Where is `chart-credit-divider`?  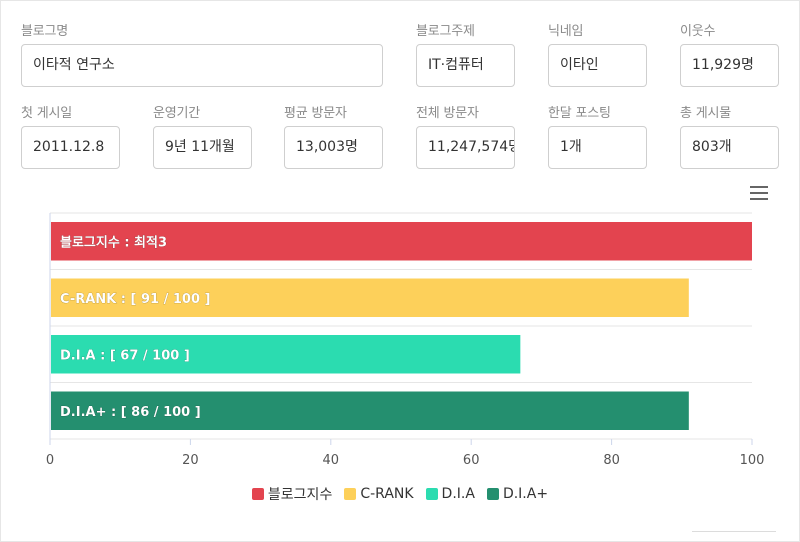
chart-credit-divider is located at coordinates (734, 531).